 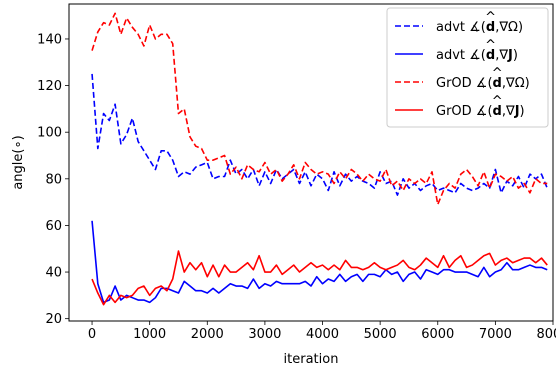 I want to click on y-tick-label: 100, so click(x=49, y=133).